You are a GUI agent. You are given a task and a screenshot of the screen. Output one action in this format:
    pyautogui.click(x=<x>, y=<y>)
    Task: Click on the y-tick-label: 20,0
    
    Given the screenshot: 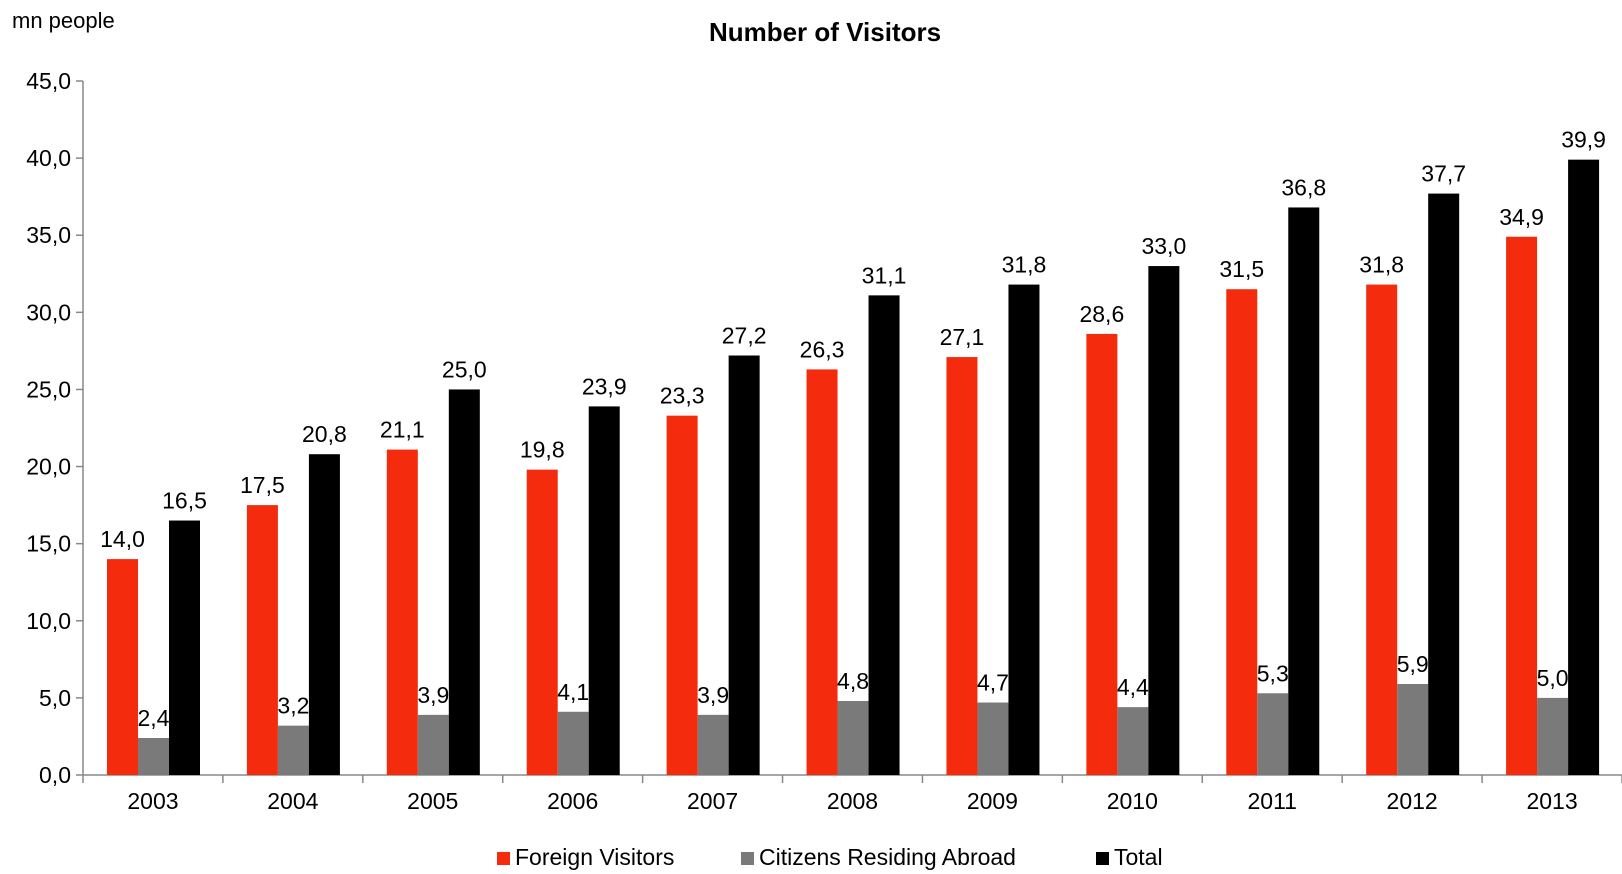 What is the action you would take?
    pyautogui.click(x=48, y=467)
    